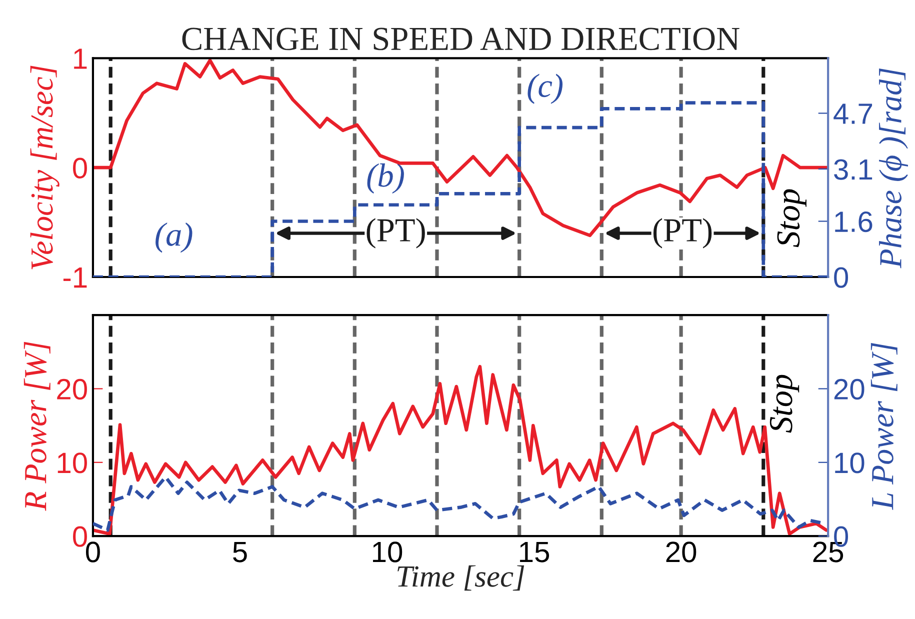 This screenshot has width=915, height=619. What do you see at coordinates (174, 237) in the screenshot?
I see `annotation: (a)` at bounding box center [174, 237].